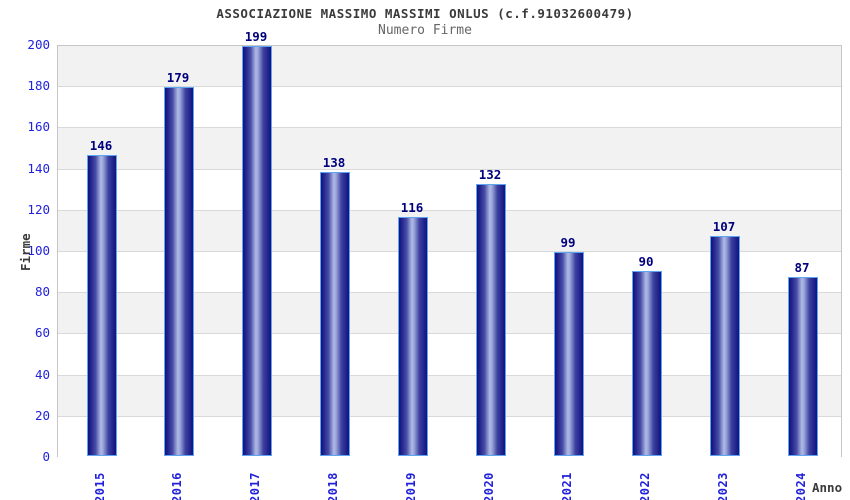  Describe the element at coordinates (46, 456) in the screenshot. I see `y-tick-label: 0` at that location.